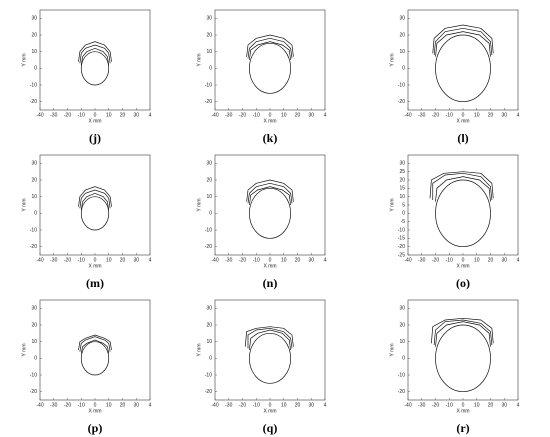  I want to click on panel-label: (p), so click(95, 428).